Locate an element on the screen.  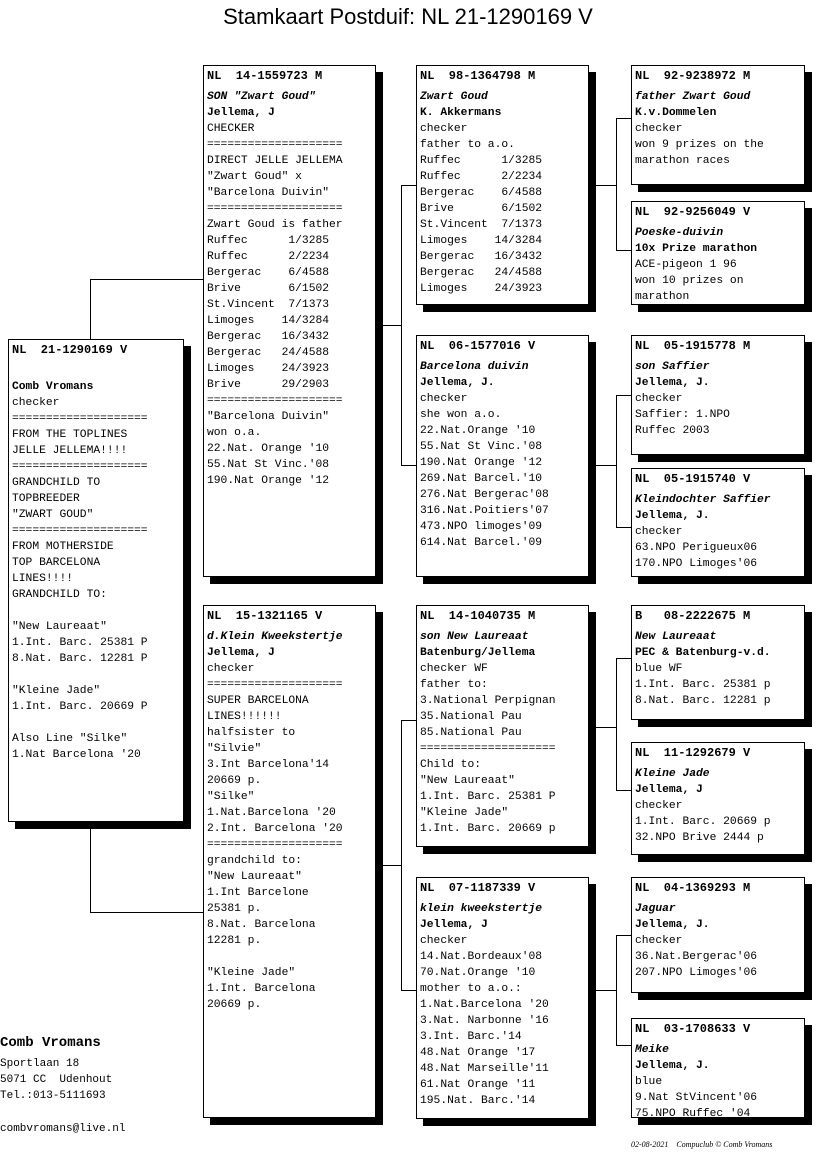
info-line: halfsister to is located at coordinates (251, 733).